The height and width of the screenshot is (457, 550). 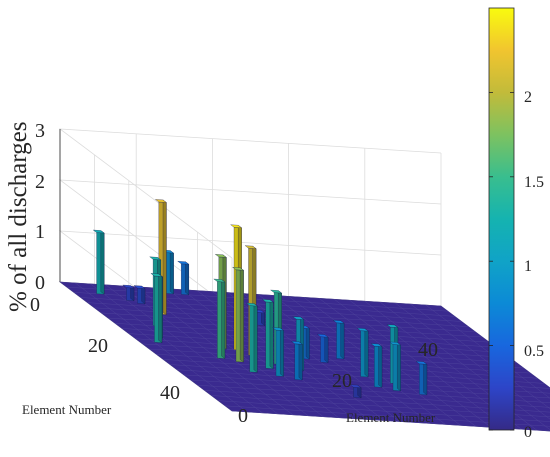 I want to click on colorbar-tick-label: 0.5, so click(x=534, y=351).